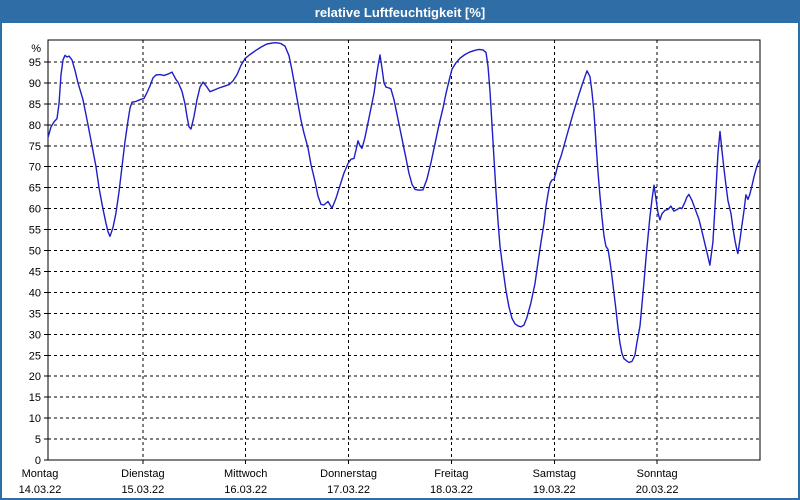 This screenshot has width=800, height=500. Describe the element at coordinates (35, 377) in the screenshot. I see `y-tick-label: 20` at that location.